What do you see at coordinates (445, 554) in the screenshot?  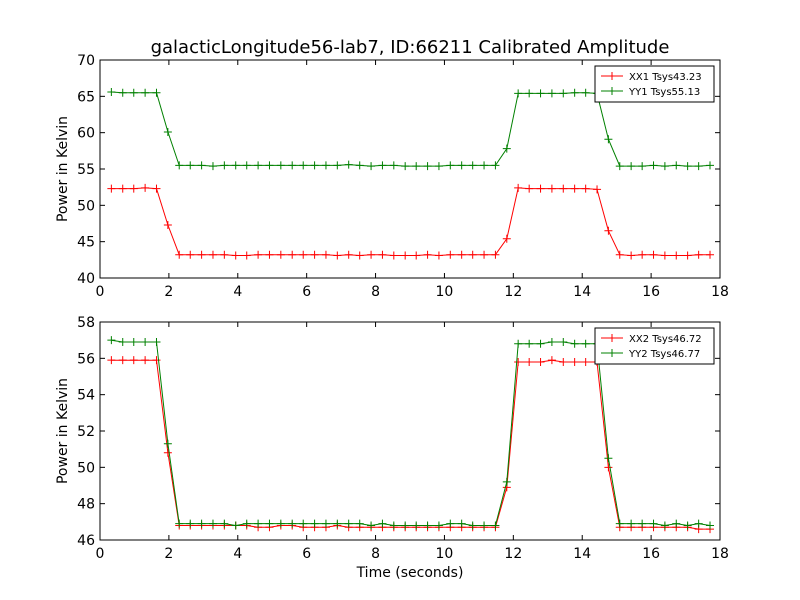 I see `x-tick-label: 10` at bounding box center [445, 554].